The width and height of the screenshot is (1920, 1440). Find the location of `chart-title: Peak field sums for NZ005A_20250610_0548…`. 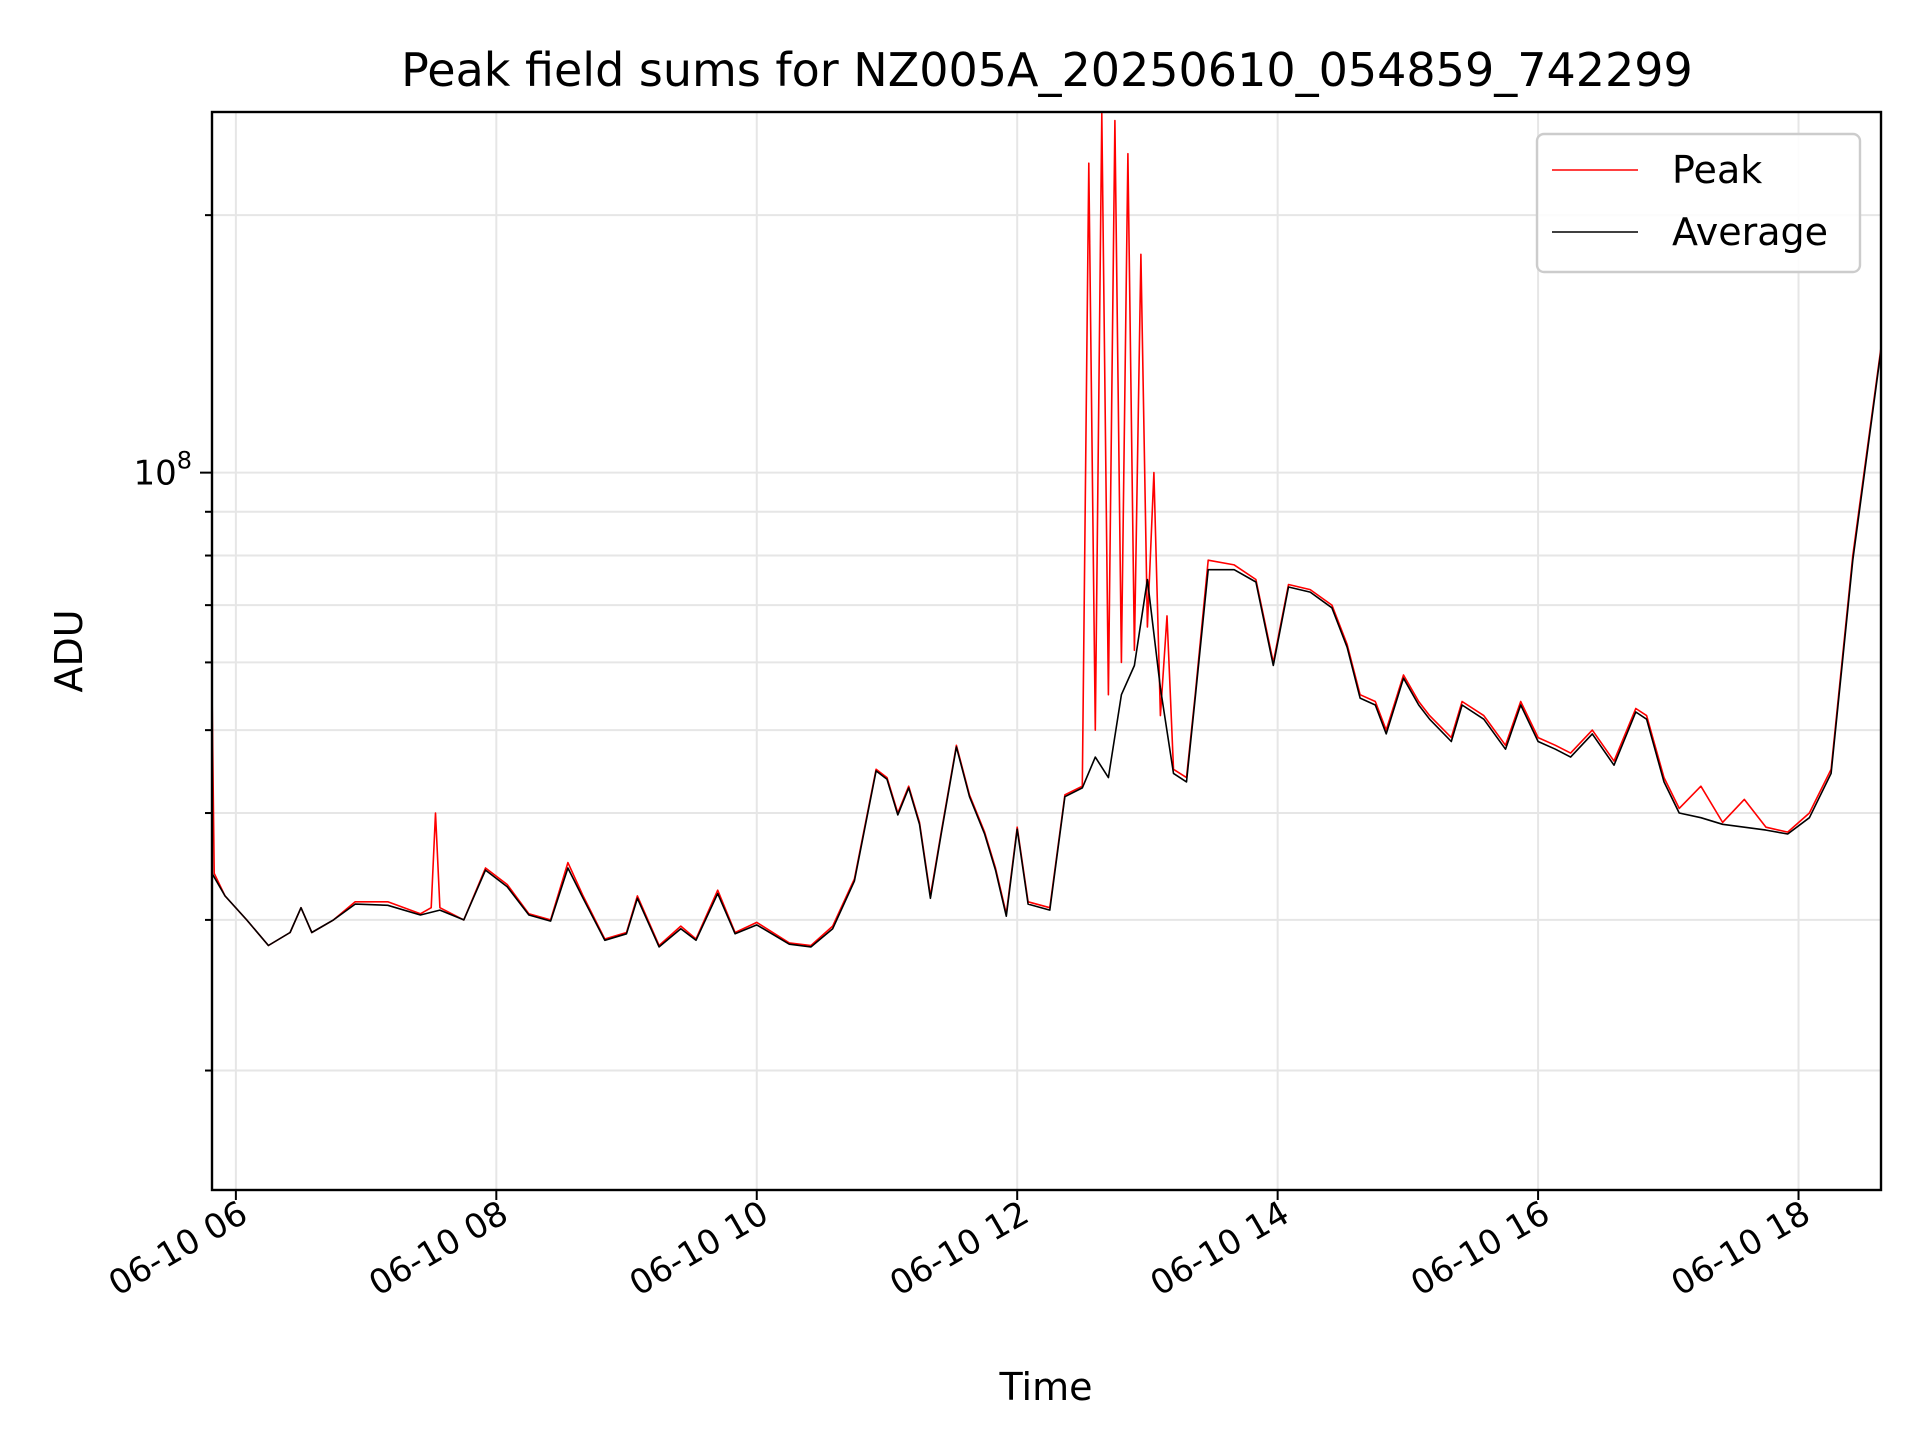

chart-title: Peak field sums for NZ005A_20250610_0548… is located at coordinates (1047, 70).